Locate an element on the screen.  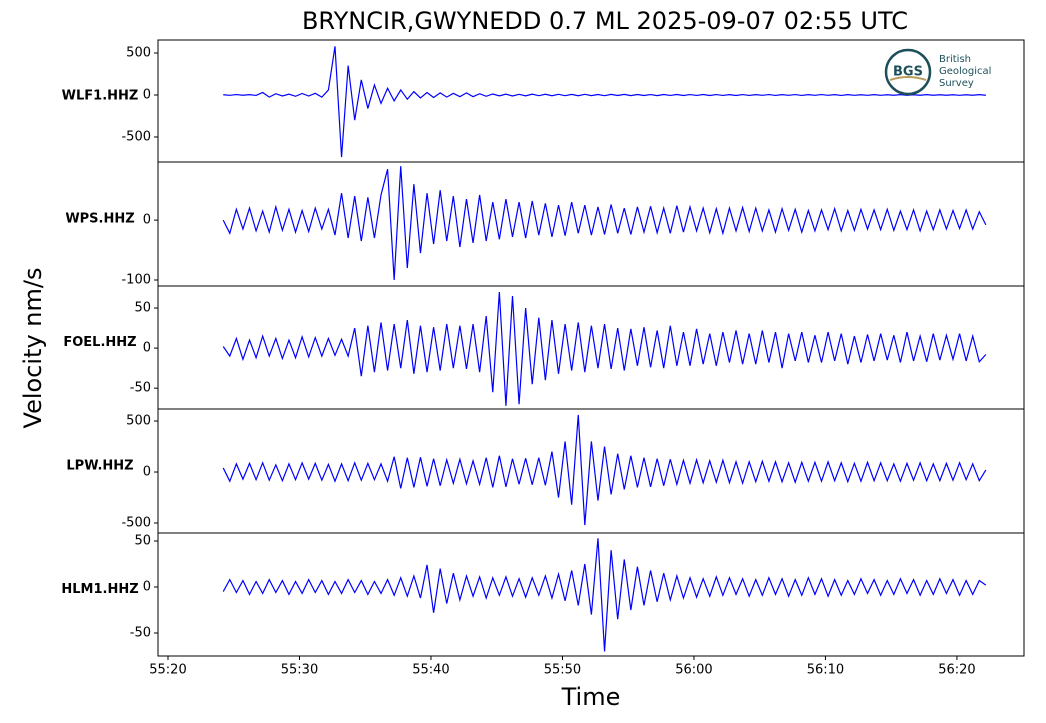
logo-text: Survey is located at coordinates (956, 83).